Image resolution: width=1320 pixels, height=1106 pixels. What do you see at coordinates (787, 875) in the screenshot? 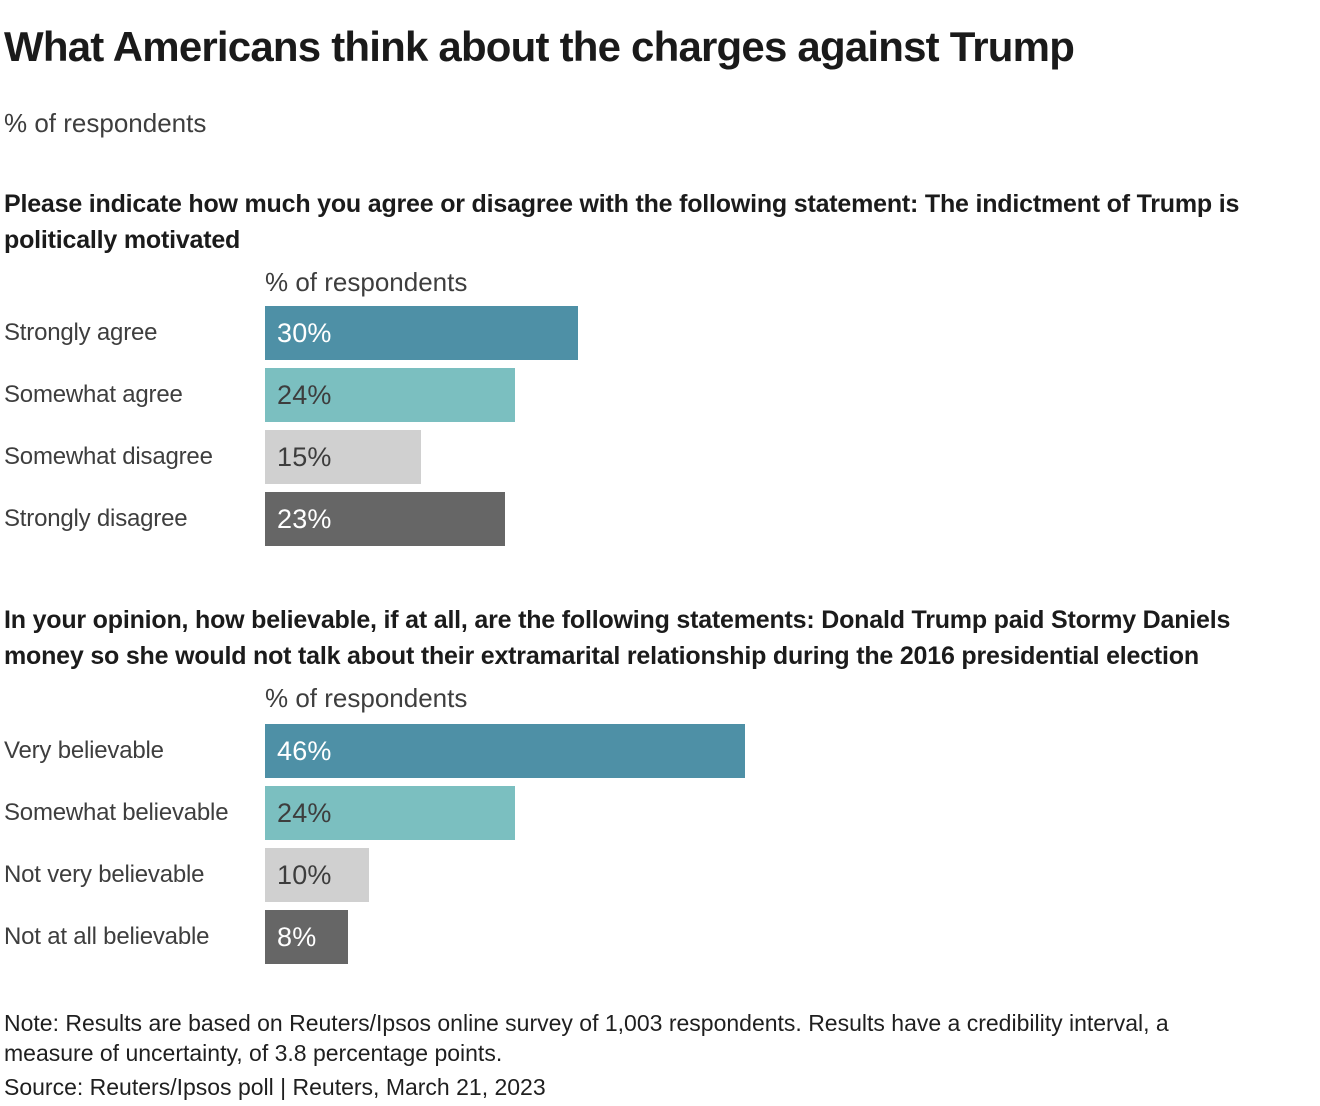
I see `bar-track: 10%` at bounding box center [787, 875].